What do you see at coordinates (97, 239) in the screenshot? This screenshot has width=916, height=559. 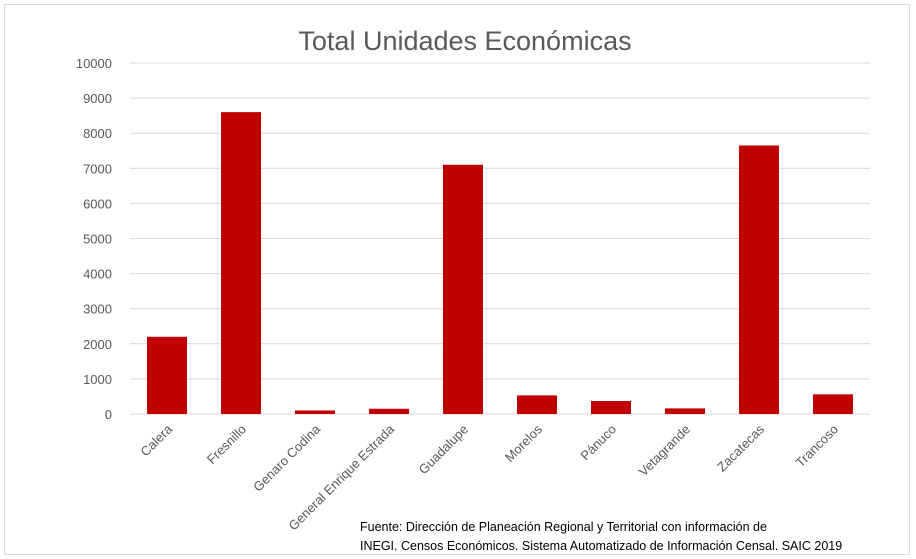 I see `y-tick-label: 5000` at bounding box center [97, 239].